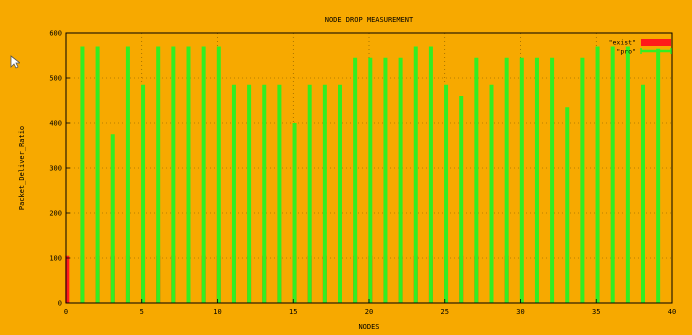  I want to click on legend: "exist""pro", so click(640, 47).